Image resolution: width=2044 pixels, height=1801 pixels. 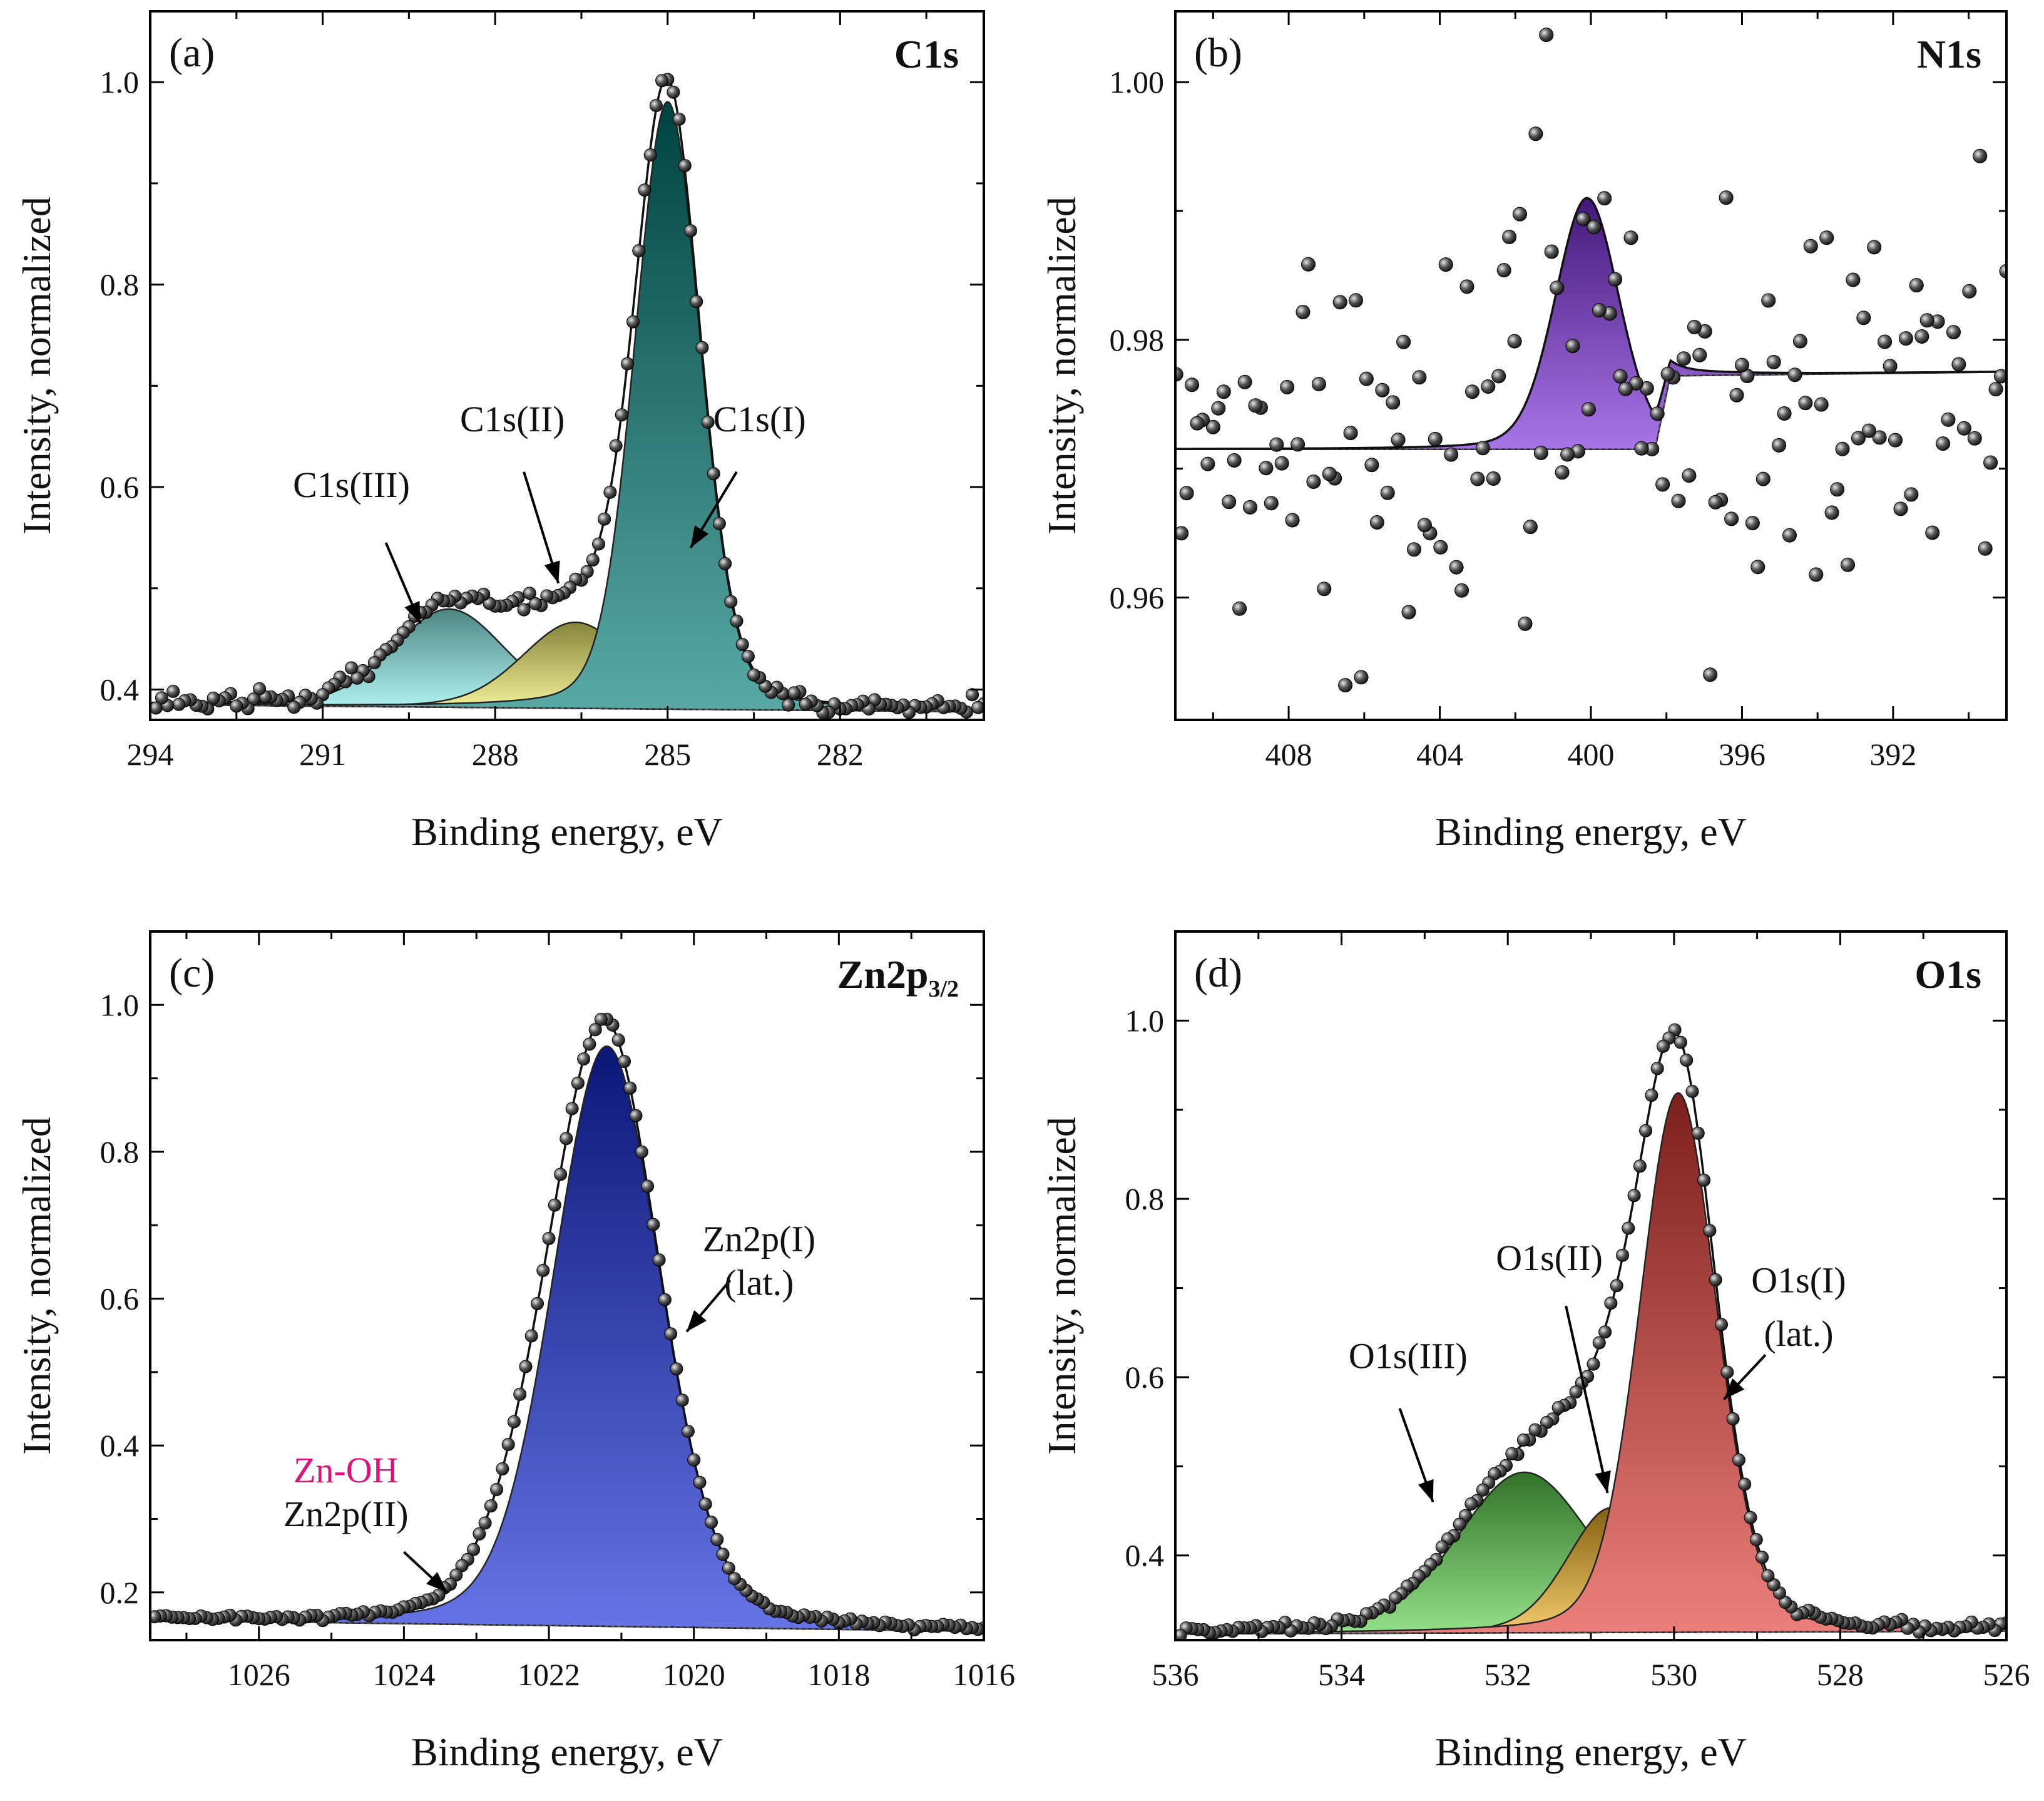 What do you see at coordinates (747, 474) in the screenshot?
I see `annotation-c1s-i-: C1s(I)` at bounding box center [747, 474].